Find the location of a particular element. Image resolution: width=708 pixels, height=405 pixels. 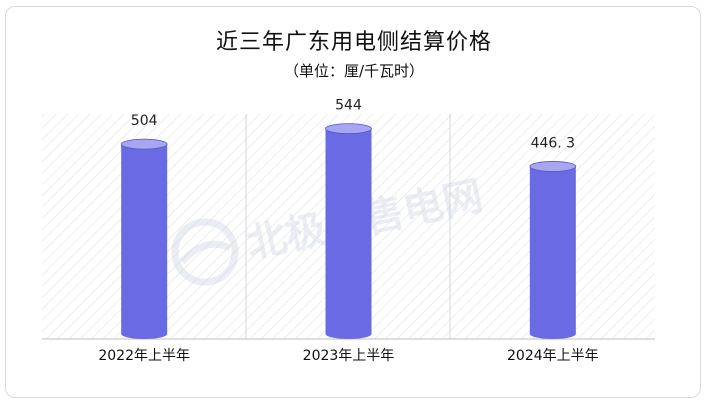

chart-title: 近三年广东用电侧结算价格 is located at coordinates (353, 42).